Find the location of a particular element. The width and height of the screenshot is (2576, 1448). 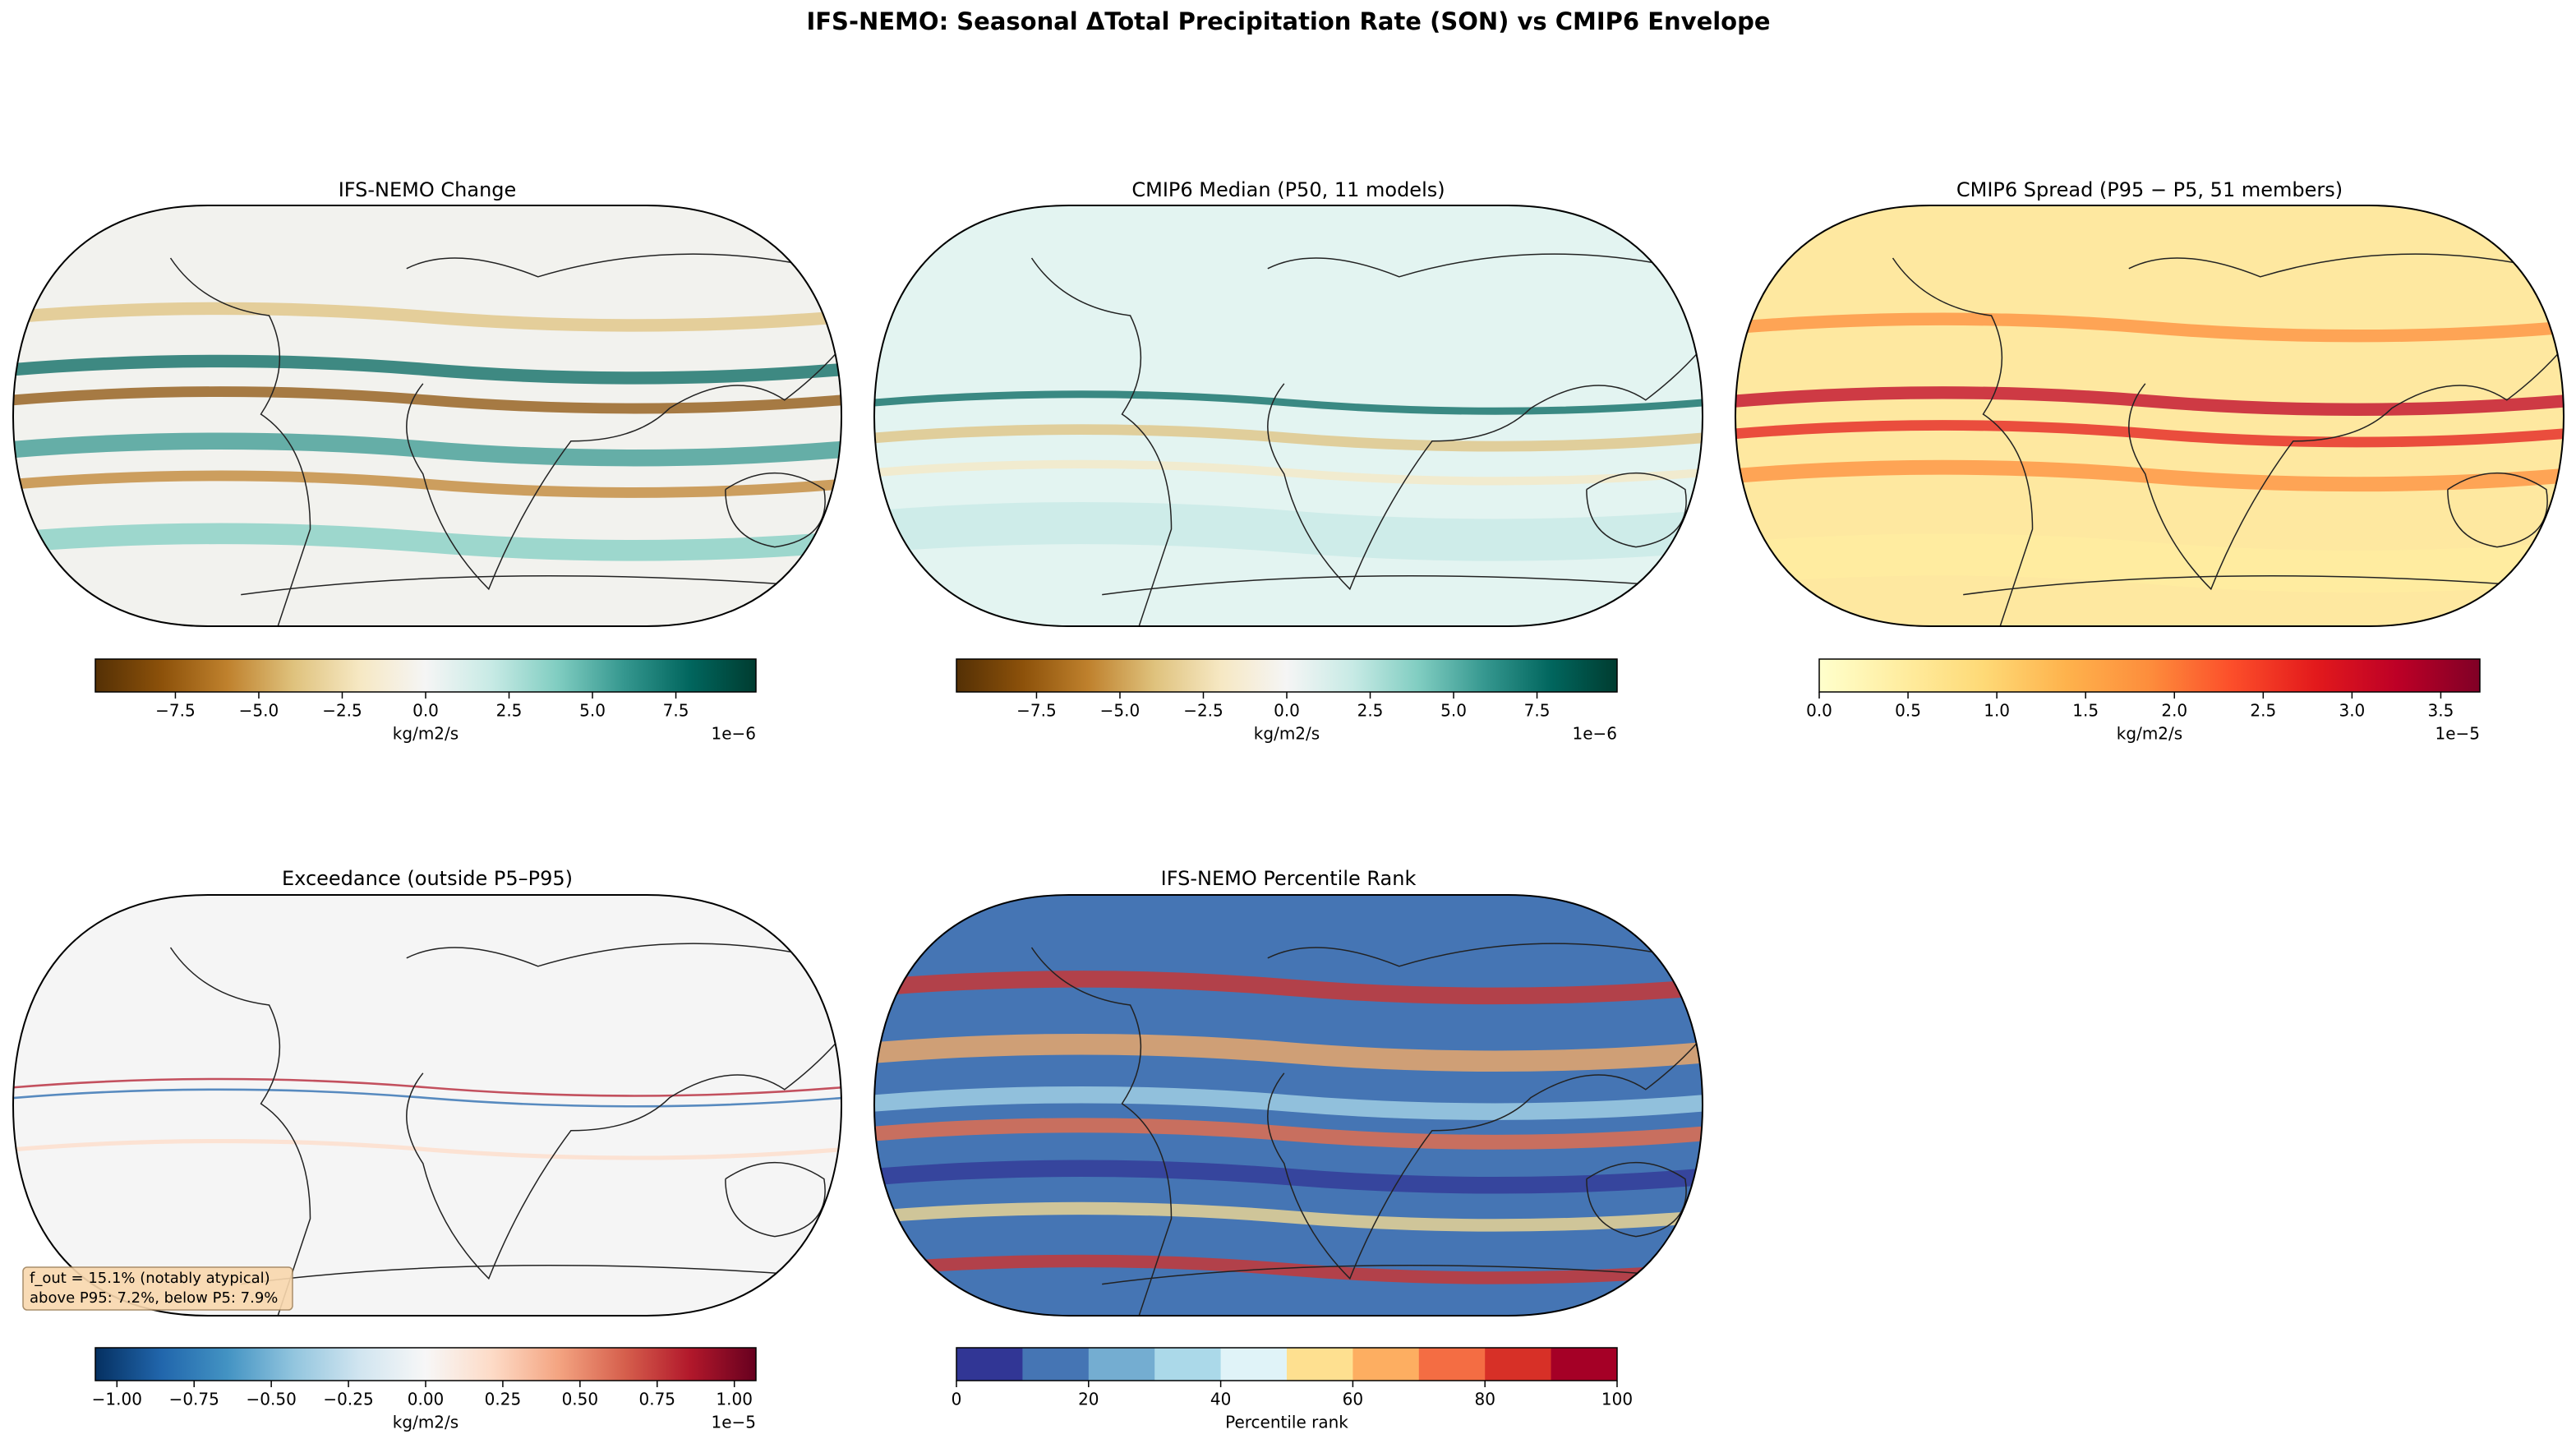

colorbar-tick-label: 0.5 is located at coordinates (1908, 711).